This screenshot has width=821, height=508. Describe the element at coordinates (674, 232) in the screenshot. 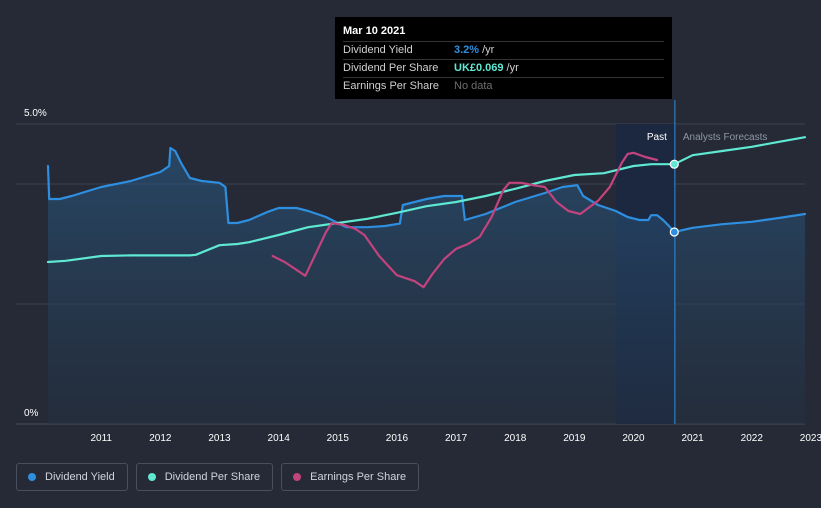

I see `dividend-yield-marker` at that location.